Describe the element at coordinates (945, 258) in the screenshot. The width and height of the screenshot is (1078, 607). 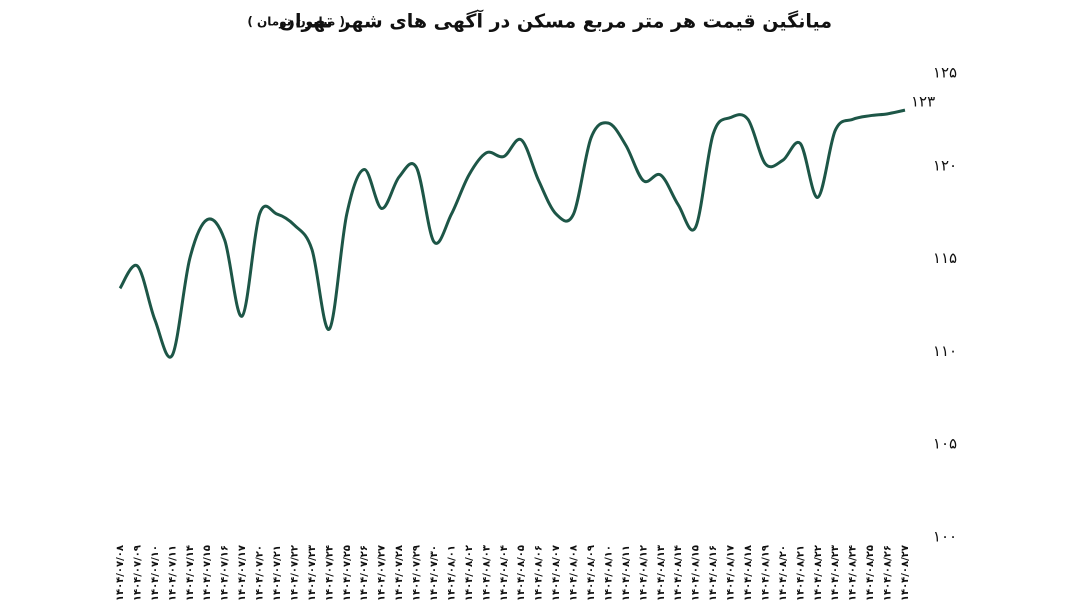
I see `y-tick-label: ۱۱۵` at that location.